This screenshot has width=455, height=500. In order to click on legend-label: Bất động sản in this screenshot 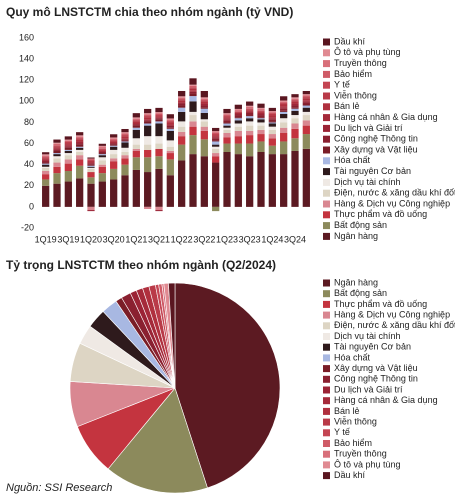, I will do `click(360, 225)`.